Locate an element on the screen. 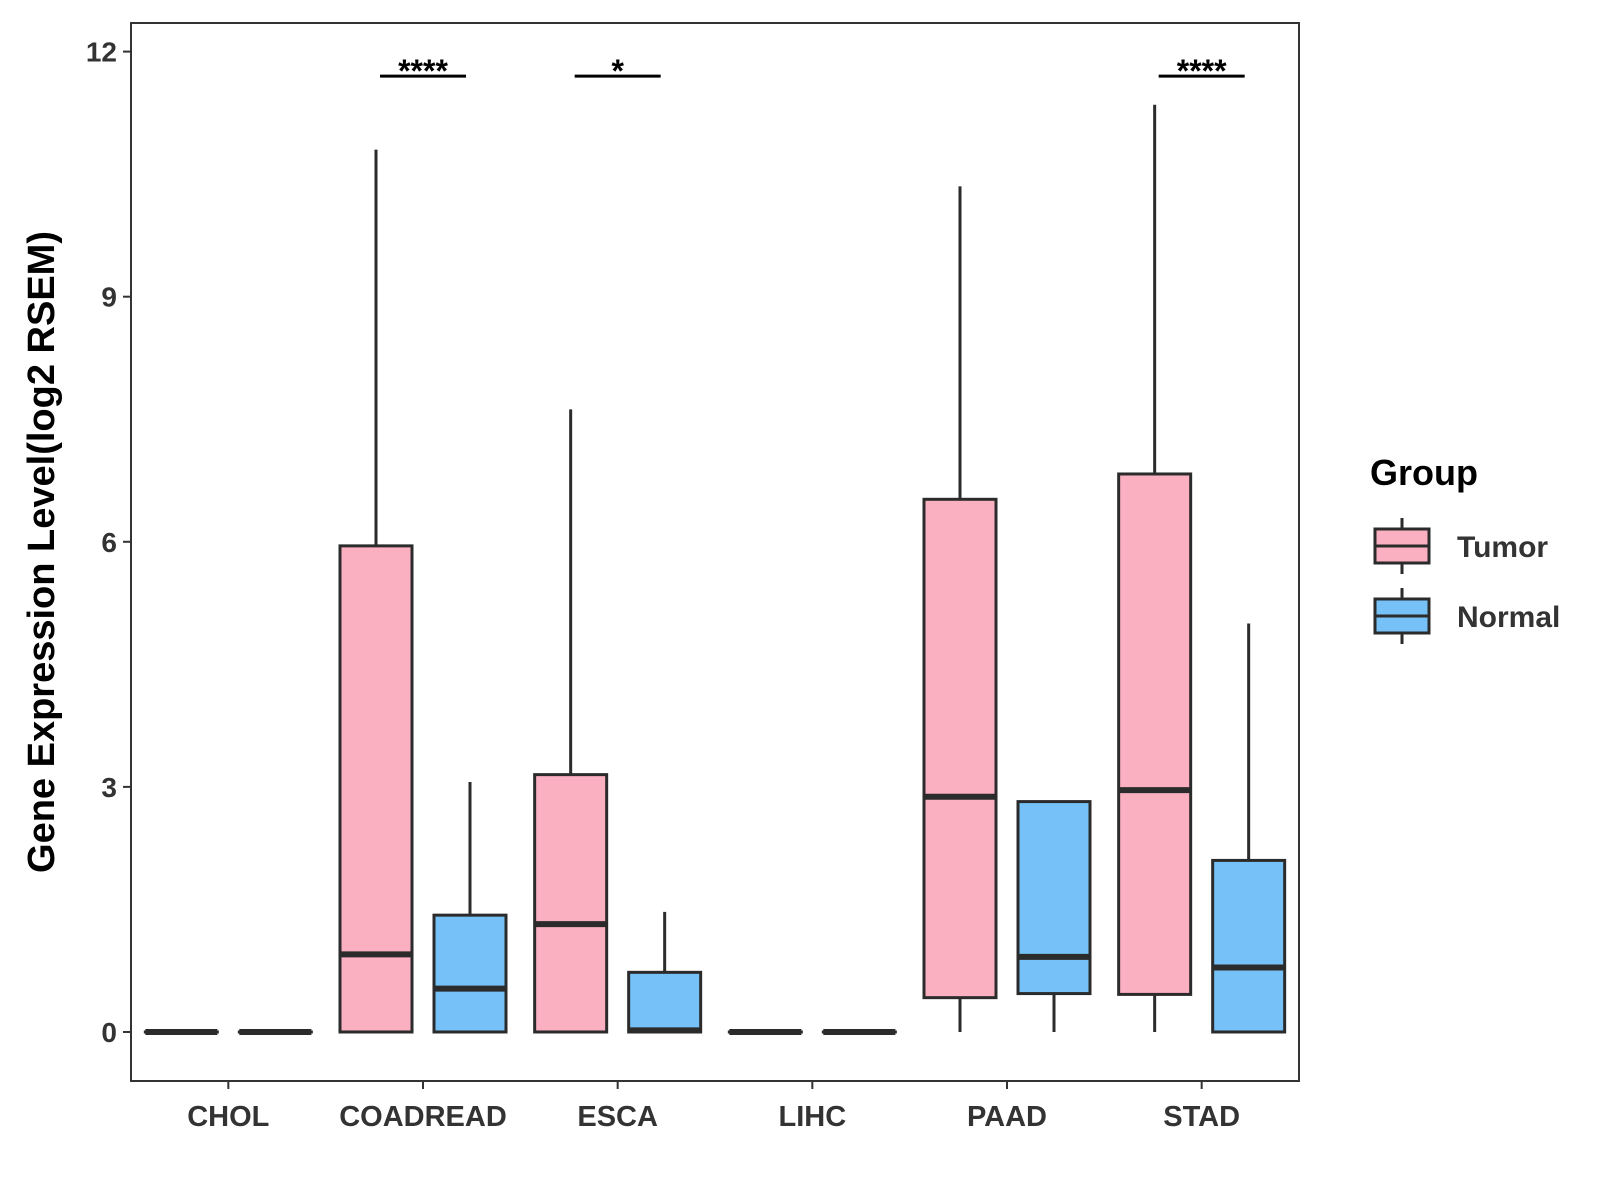 The image size is (1600, 1200). legend: Group Tumor Normal is located at coordinates (1465, 548).